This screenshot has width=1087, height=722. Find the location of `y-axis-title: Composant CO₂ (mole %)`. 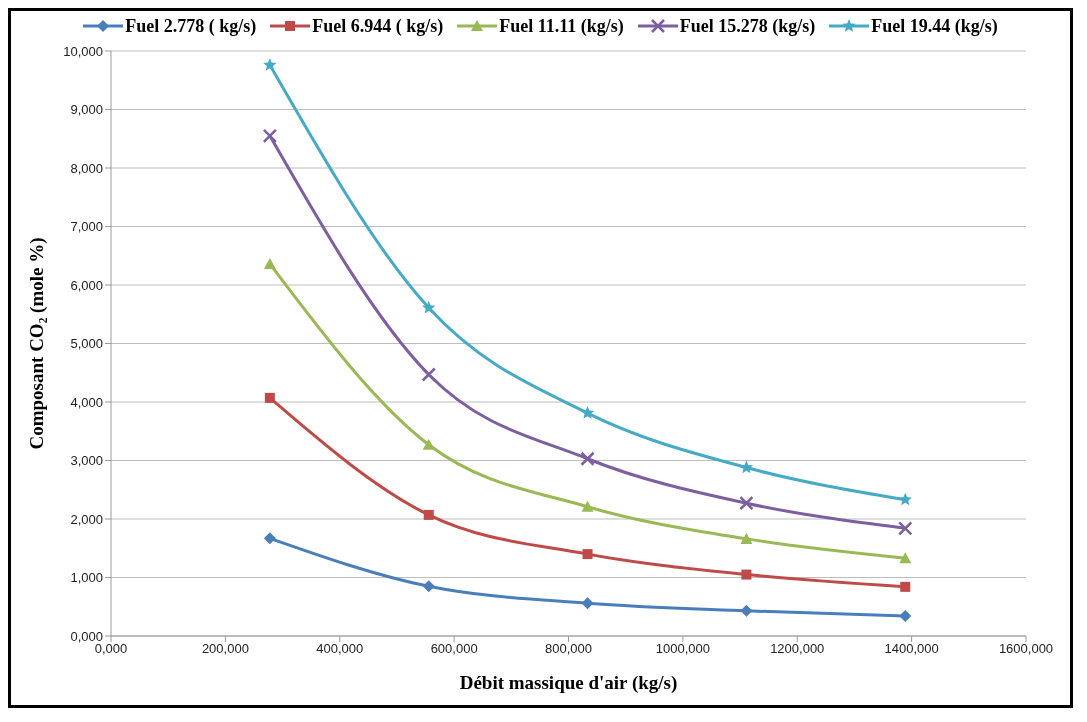

y-axis-title: Composant CO₂ (mole %) is located at coordinates (37, 343).